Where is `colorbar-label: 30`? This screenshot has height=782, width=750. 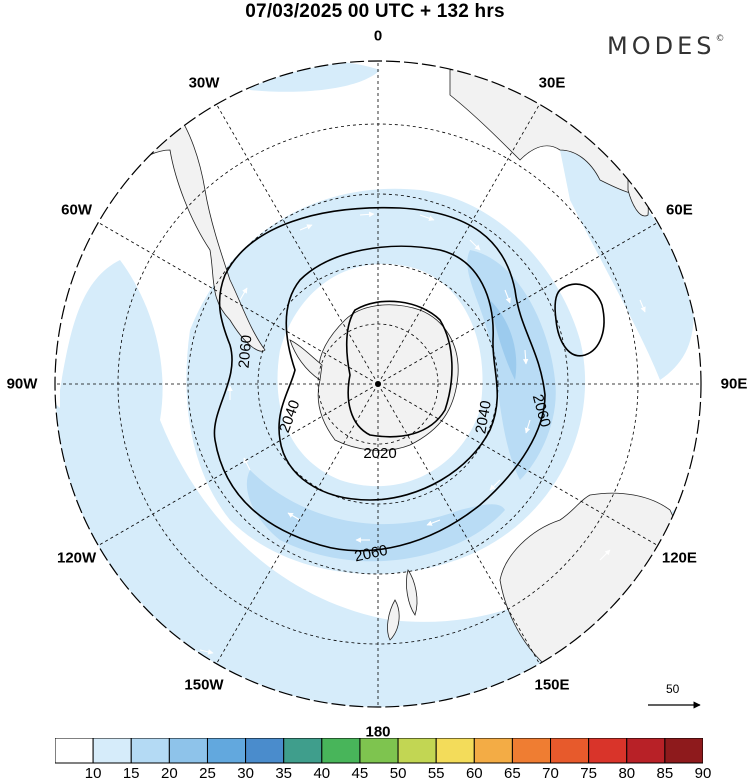 colorbar-label: 30 is located at coordinates (245, 773).